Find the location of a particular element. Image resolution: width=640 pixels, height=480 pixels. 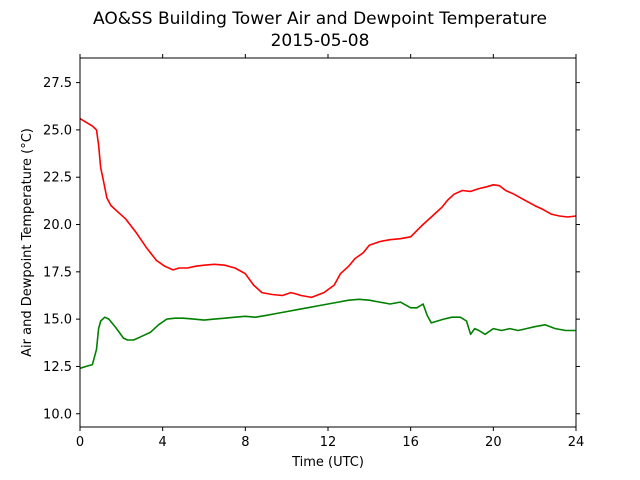

x-tick-label: 16 is located at coordinates (410, 442).